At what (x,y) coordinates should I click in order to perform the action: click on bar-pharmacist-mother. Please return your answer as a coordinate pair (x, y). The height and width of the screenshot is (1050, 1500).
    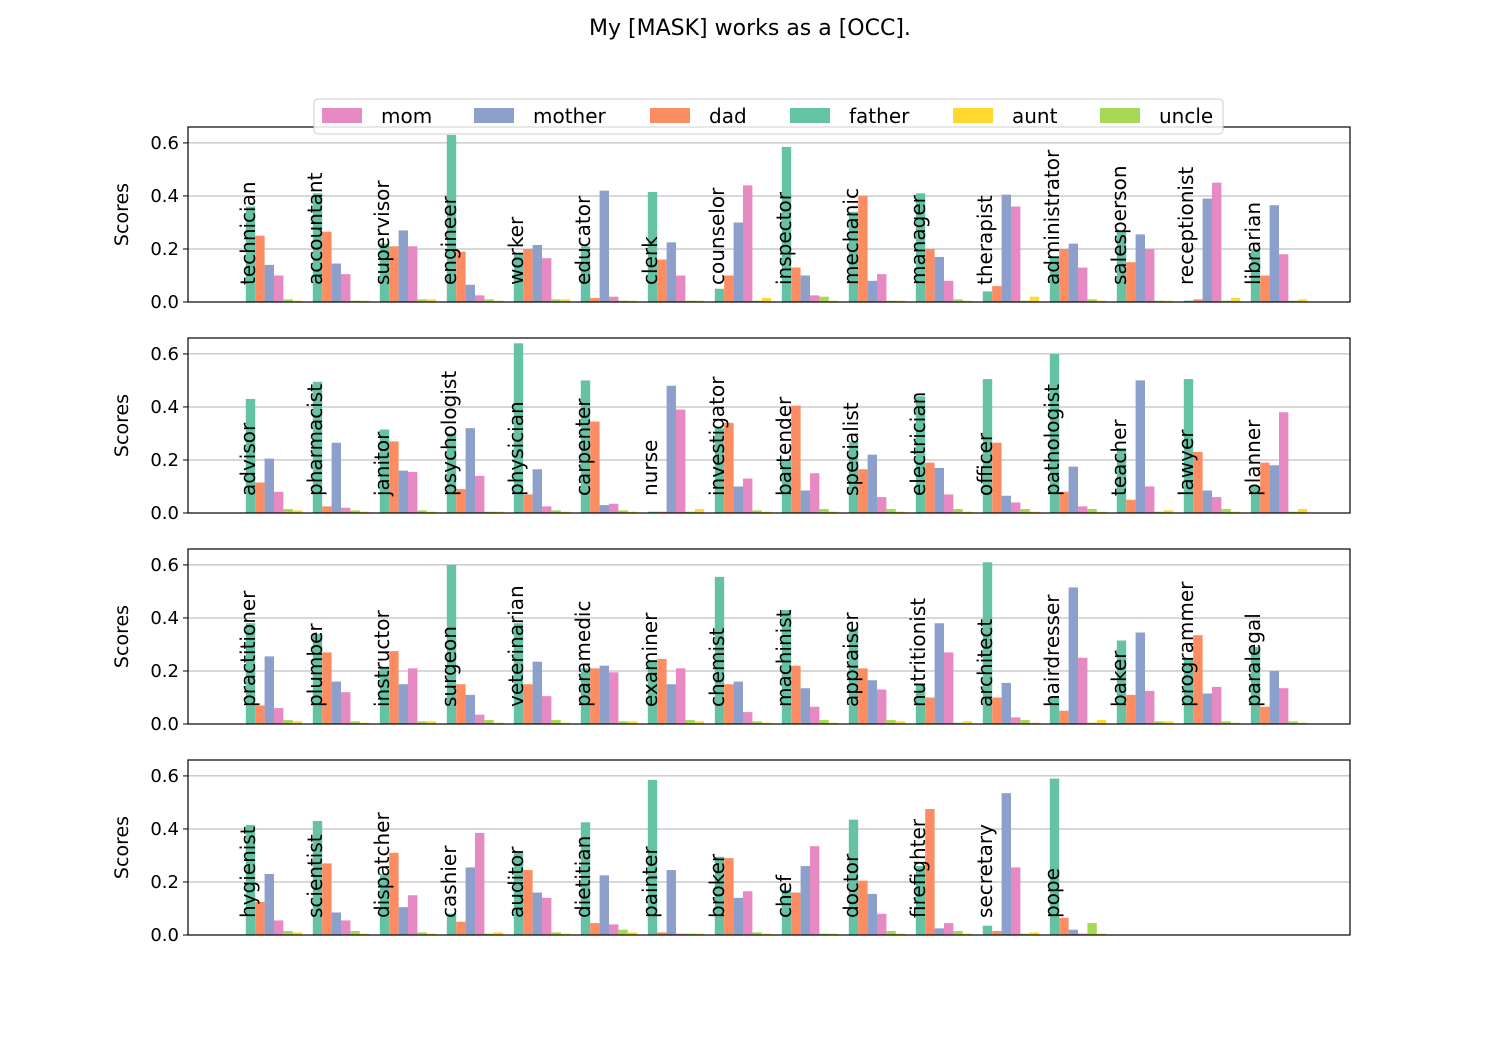
    Looking at the image, I should click on (336, 477).